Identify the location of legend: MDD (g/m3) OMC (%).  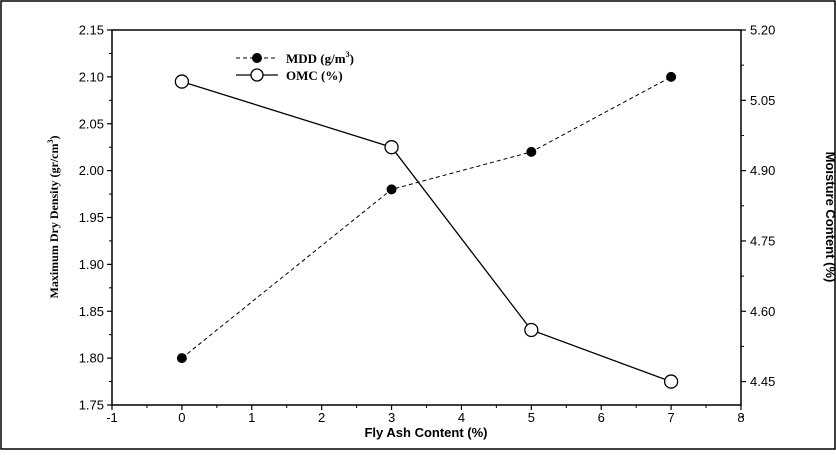
(307, 65).